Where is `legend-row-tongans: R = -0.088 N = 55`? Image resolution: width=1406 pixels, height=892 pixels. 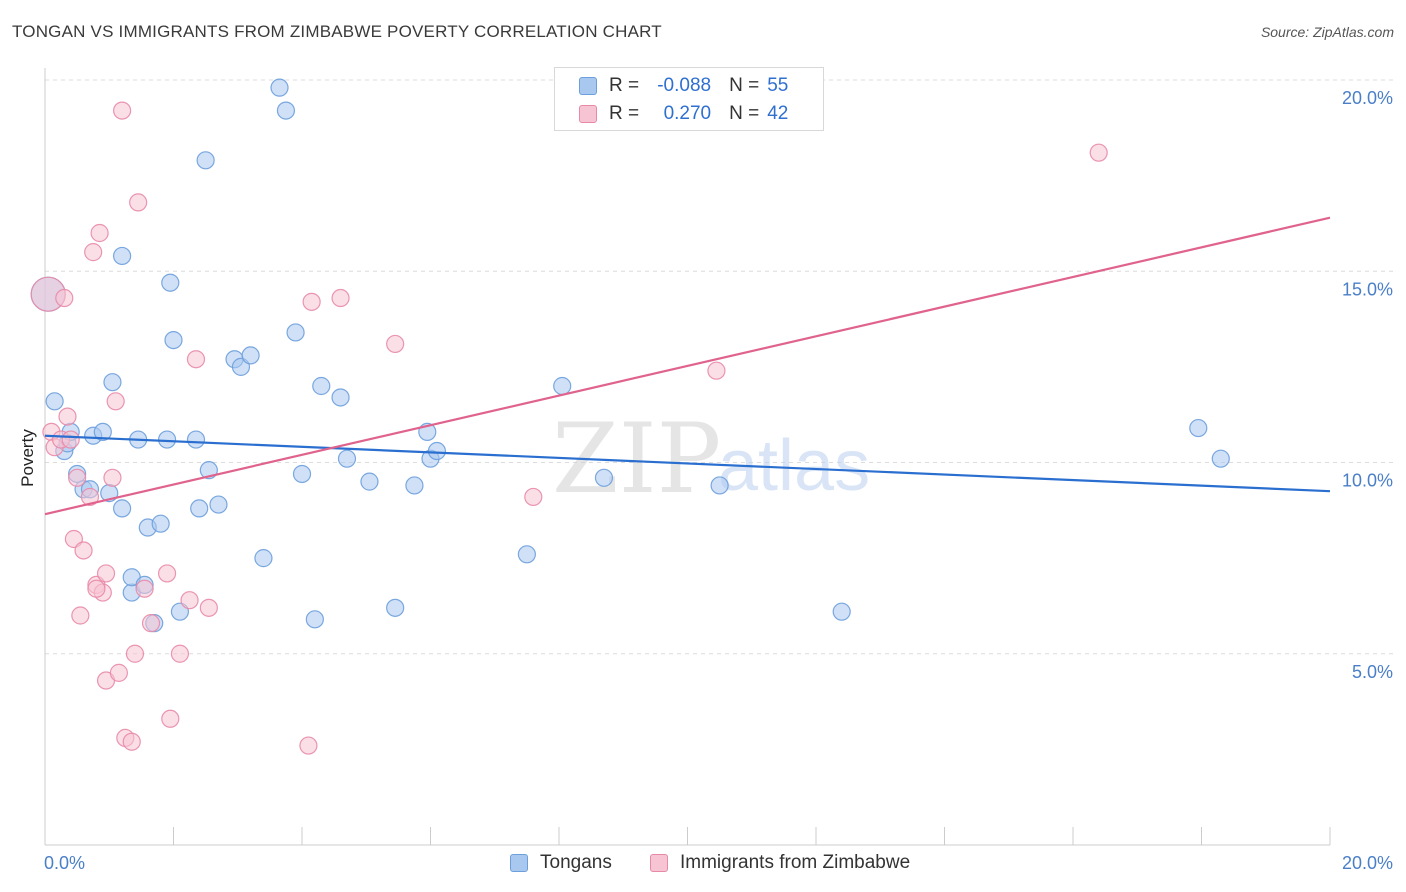 legend-row-tongans: R = -0.088 N = 55 is located at coordinates (683, 86).